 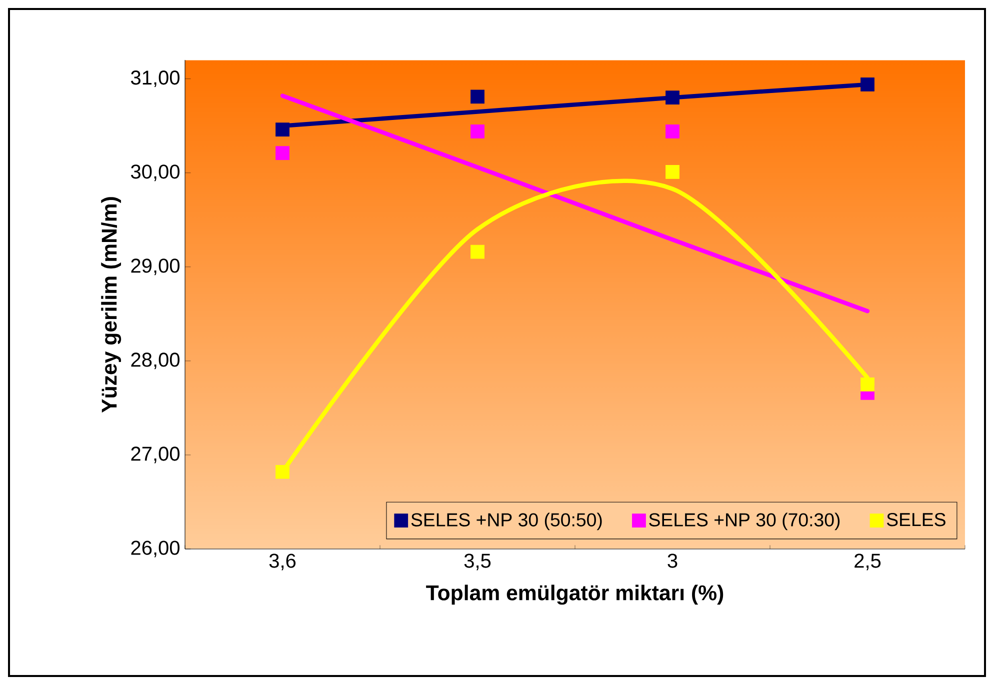 I want to click on y-tick-label: 30,00, so click(x=155, y=173).